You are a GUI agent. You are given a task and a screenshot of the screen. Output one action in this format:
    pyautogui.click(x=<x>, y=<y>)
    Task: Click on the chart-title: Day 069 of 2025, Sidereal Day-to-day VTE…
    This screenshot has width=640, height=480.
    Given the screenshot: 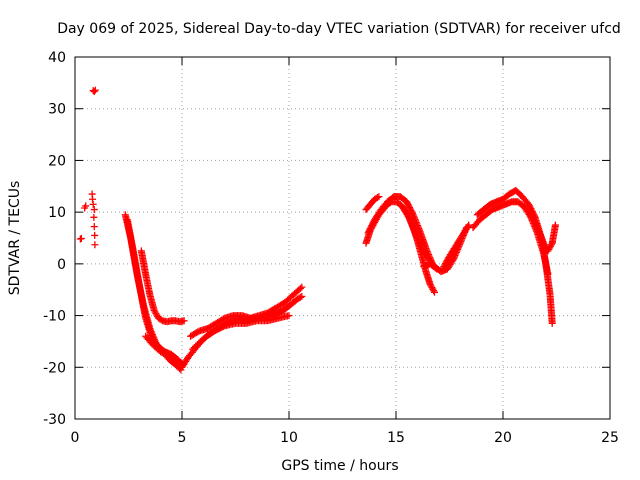 What is the action you would take?
    pyautogui.click(x=339, y=29)
    